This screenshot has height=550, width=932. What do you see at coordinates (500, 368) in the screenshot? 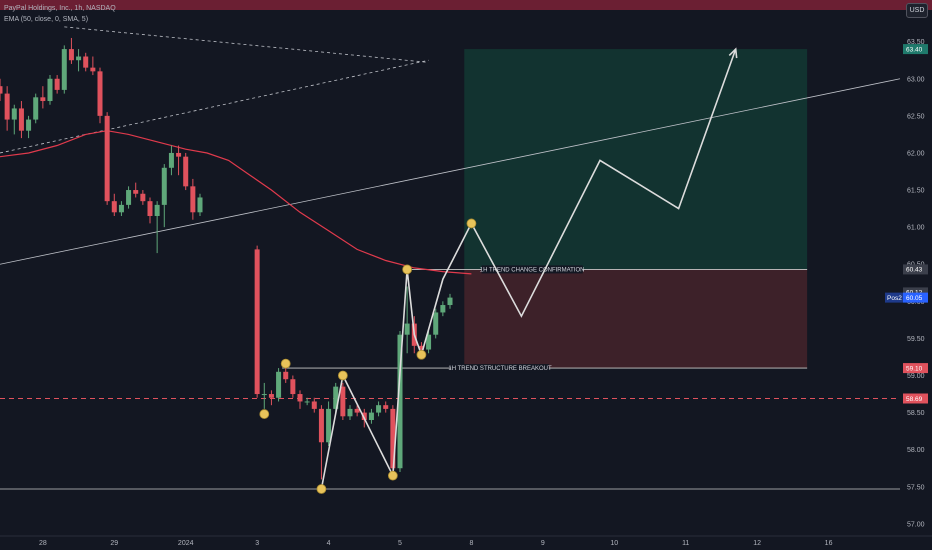
I see `breakout-label-bg` at bounding box center [500, 368].